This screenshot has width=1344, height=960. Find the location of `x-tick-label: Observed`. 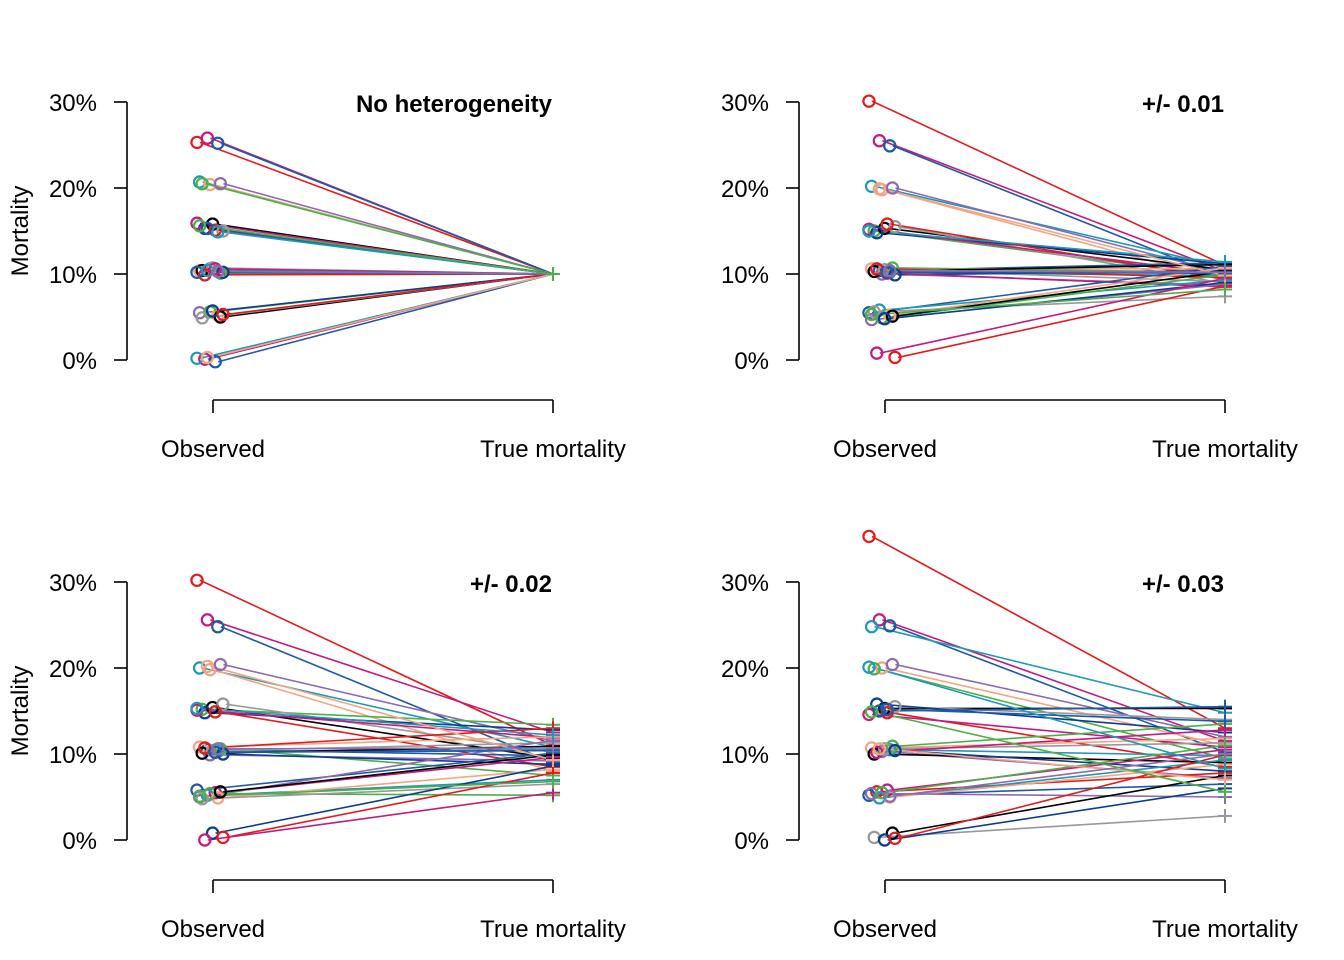

x-tick-label: Observed is located at coordinates (885, 929).